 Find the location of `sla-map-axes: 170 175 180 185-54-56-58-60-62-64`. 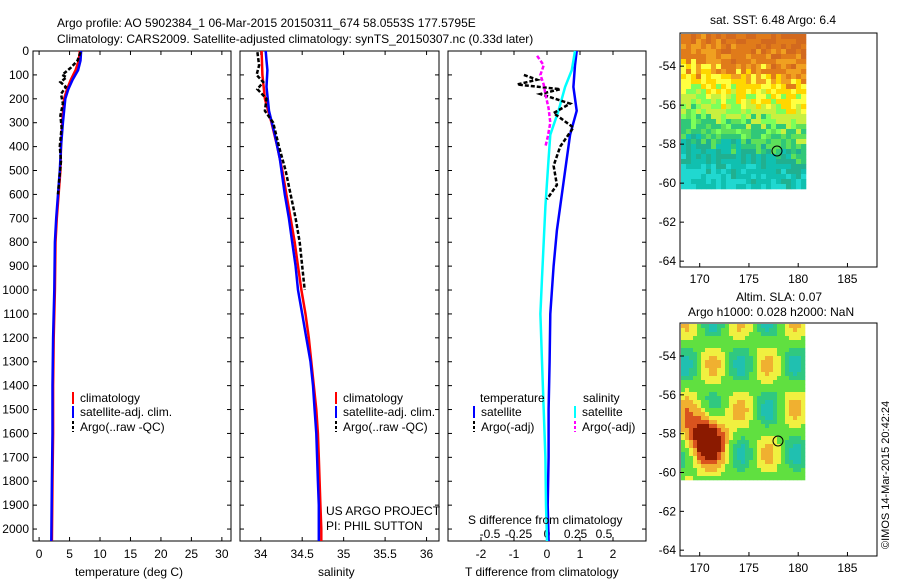

sla-map-axes: 170 175 180 185-54-56-58-60-62-64 is located at coordinates (758, 462).